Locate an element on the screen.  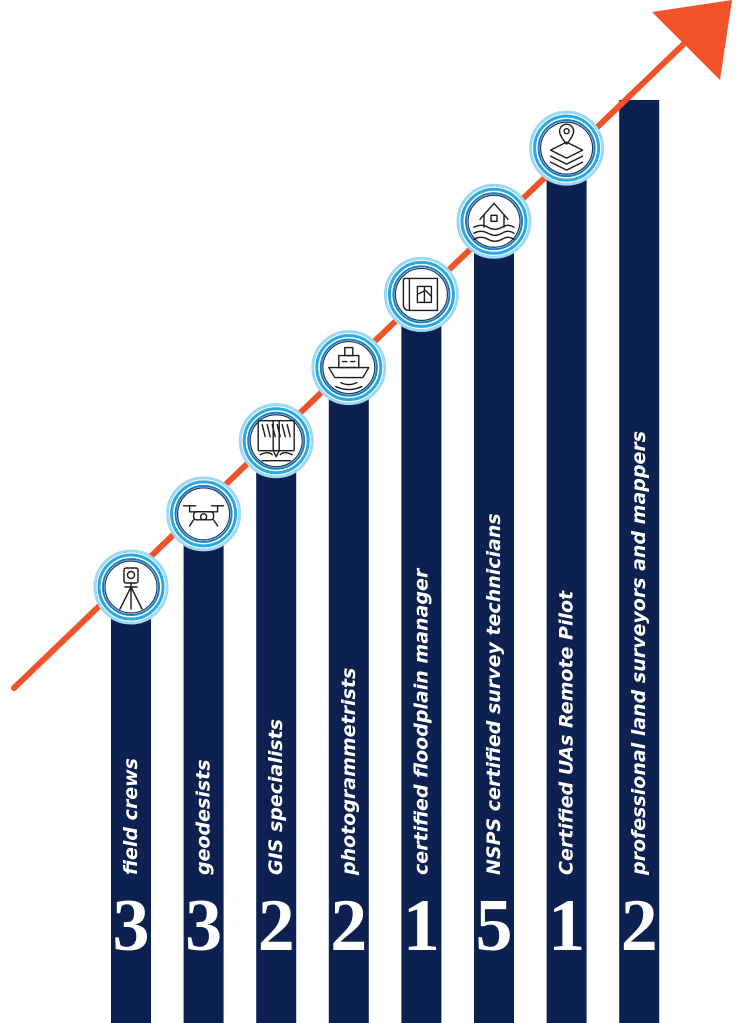
bar-label: professional land surveyors and mappers is located at coordinates (639, 653).